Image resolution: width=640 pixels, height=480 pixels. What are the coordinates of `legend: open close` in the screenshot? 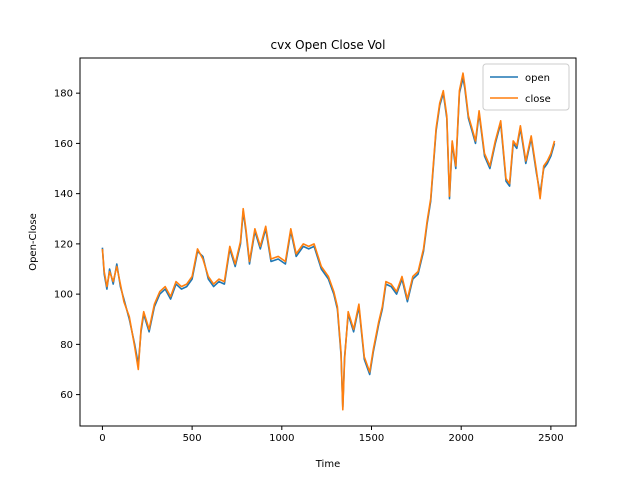 It's located at (526, 87).